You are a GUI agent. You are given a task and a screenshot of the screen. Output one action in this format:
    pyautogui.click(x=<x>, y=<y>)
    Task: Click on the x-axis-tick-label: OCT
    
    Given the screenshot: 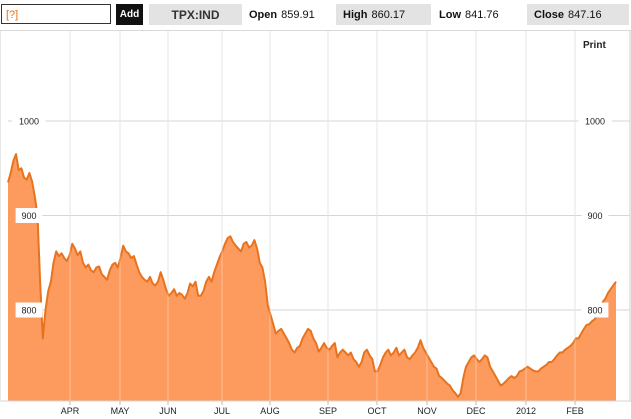 What is the action you would take?
    pyautogui.click(x=378, y=411)
    